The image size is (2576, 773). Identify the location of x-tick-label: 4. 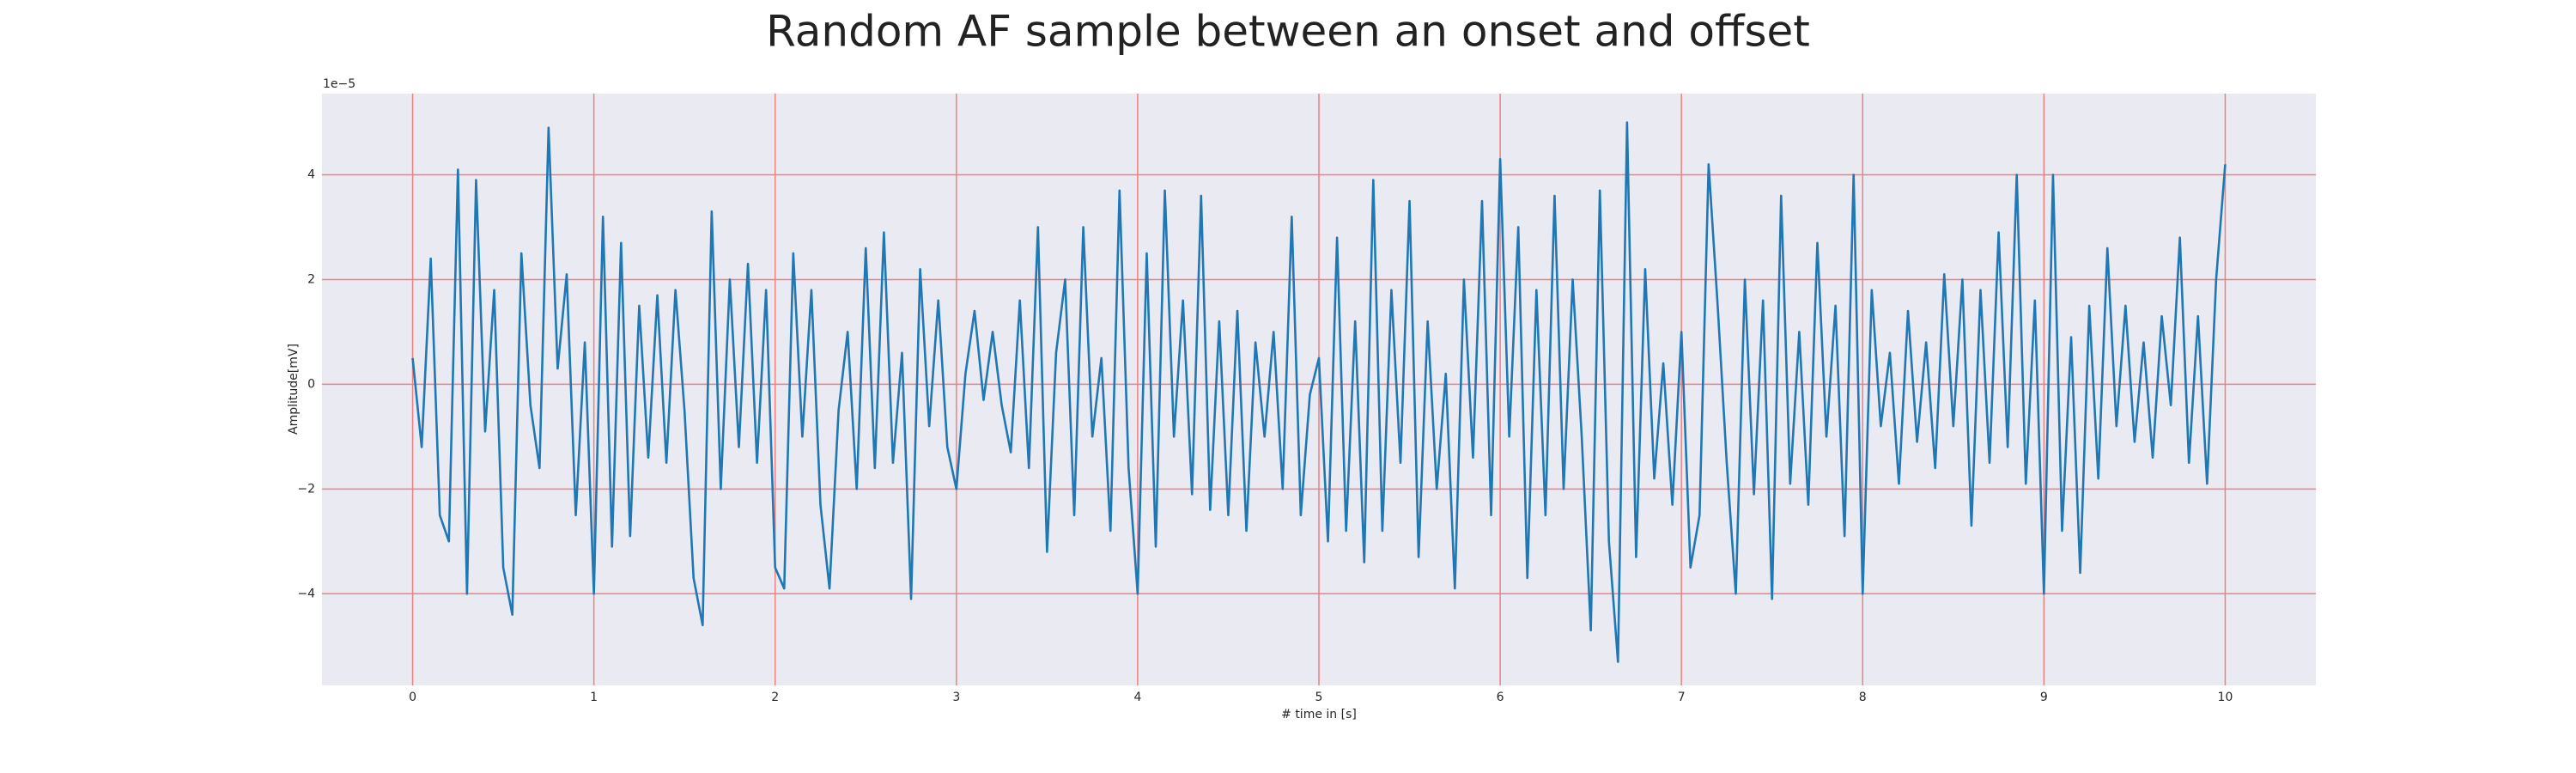
(1137, 697).